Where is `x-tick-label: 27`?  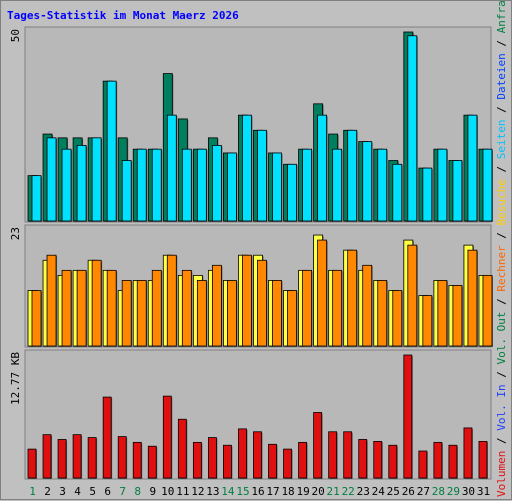
x-tick-label: 27 is located at coordinates (423, 491).